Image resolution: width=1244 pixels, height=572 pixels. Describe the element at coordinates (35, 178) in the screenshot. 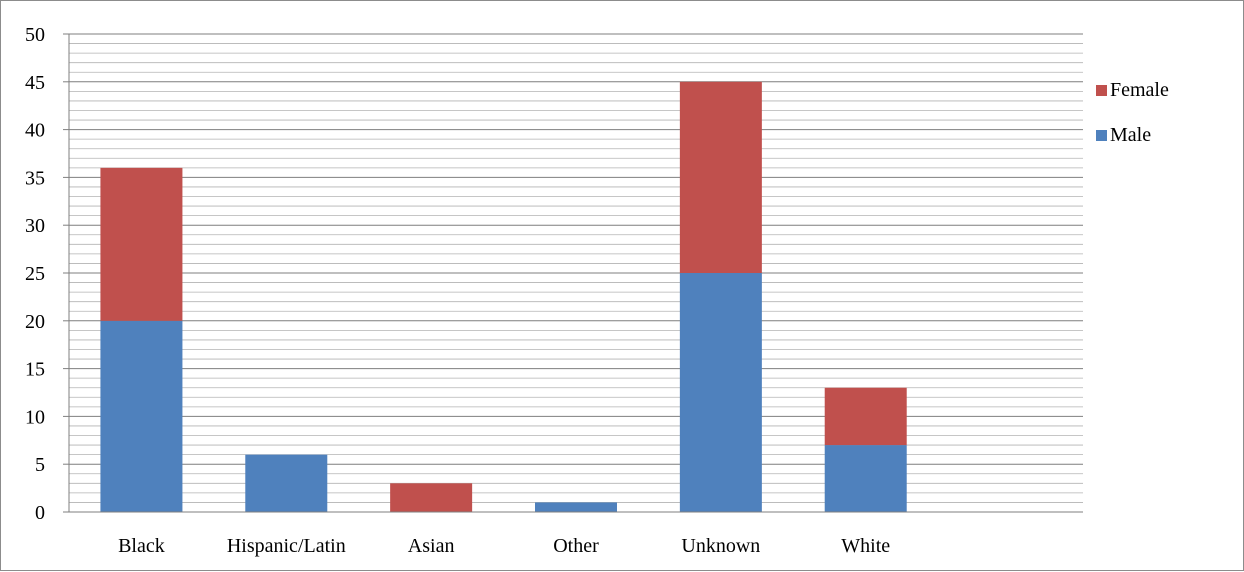

I see `y-tick-label: 35` at that location.